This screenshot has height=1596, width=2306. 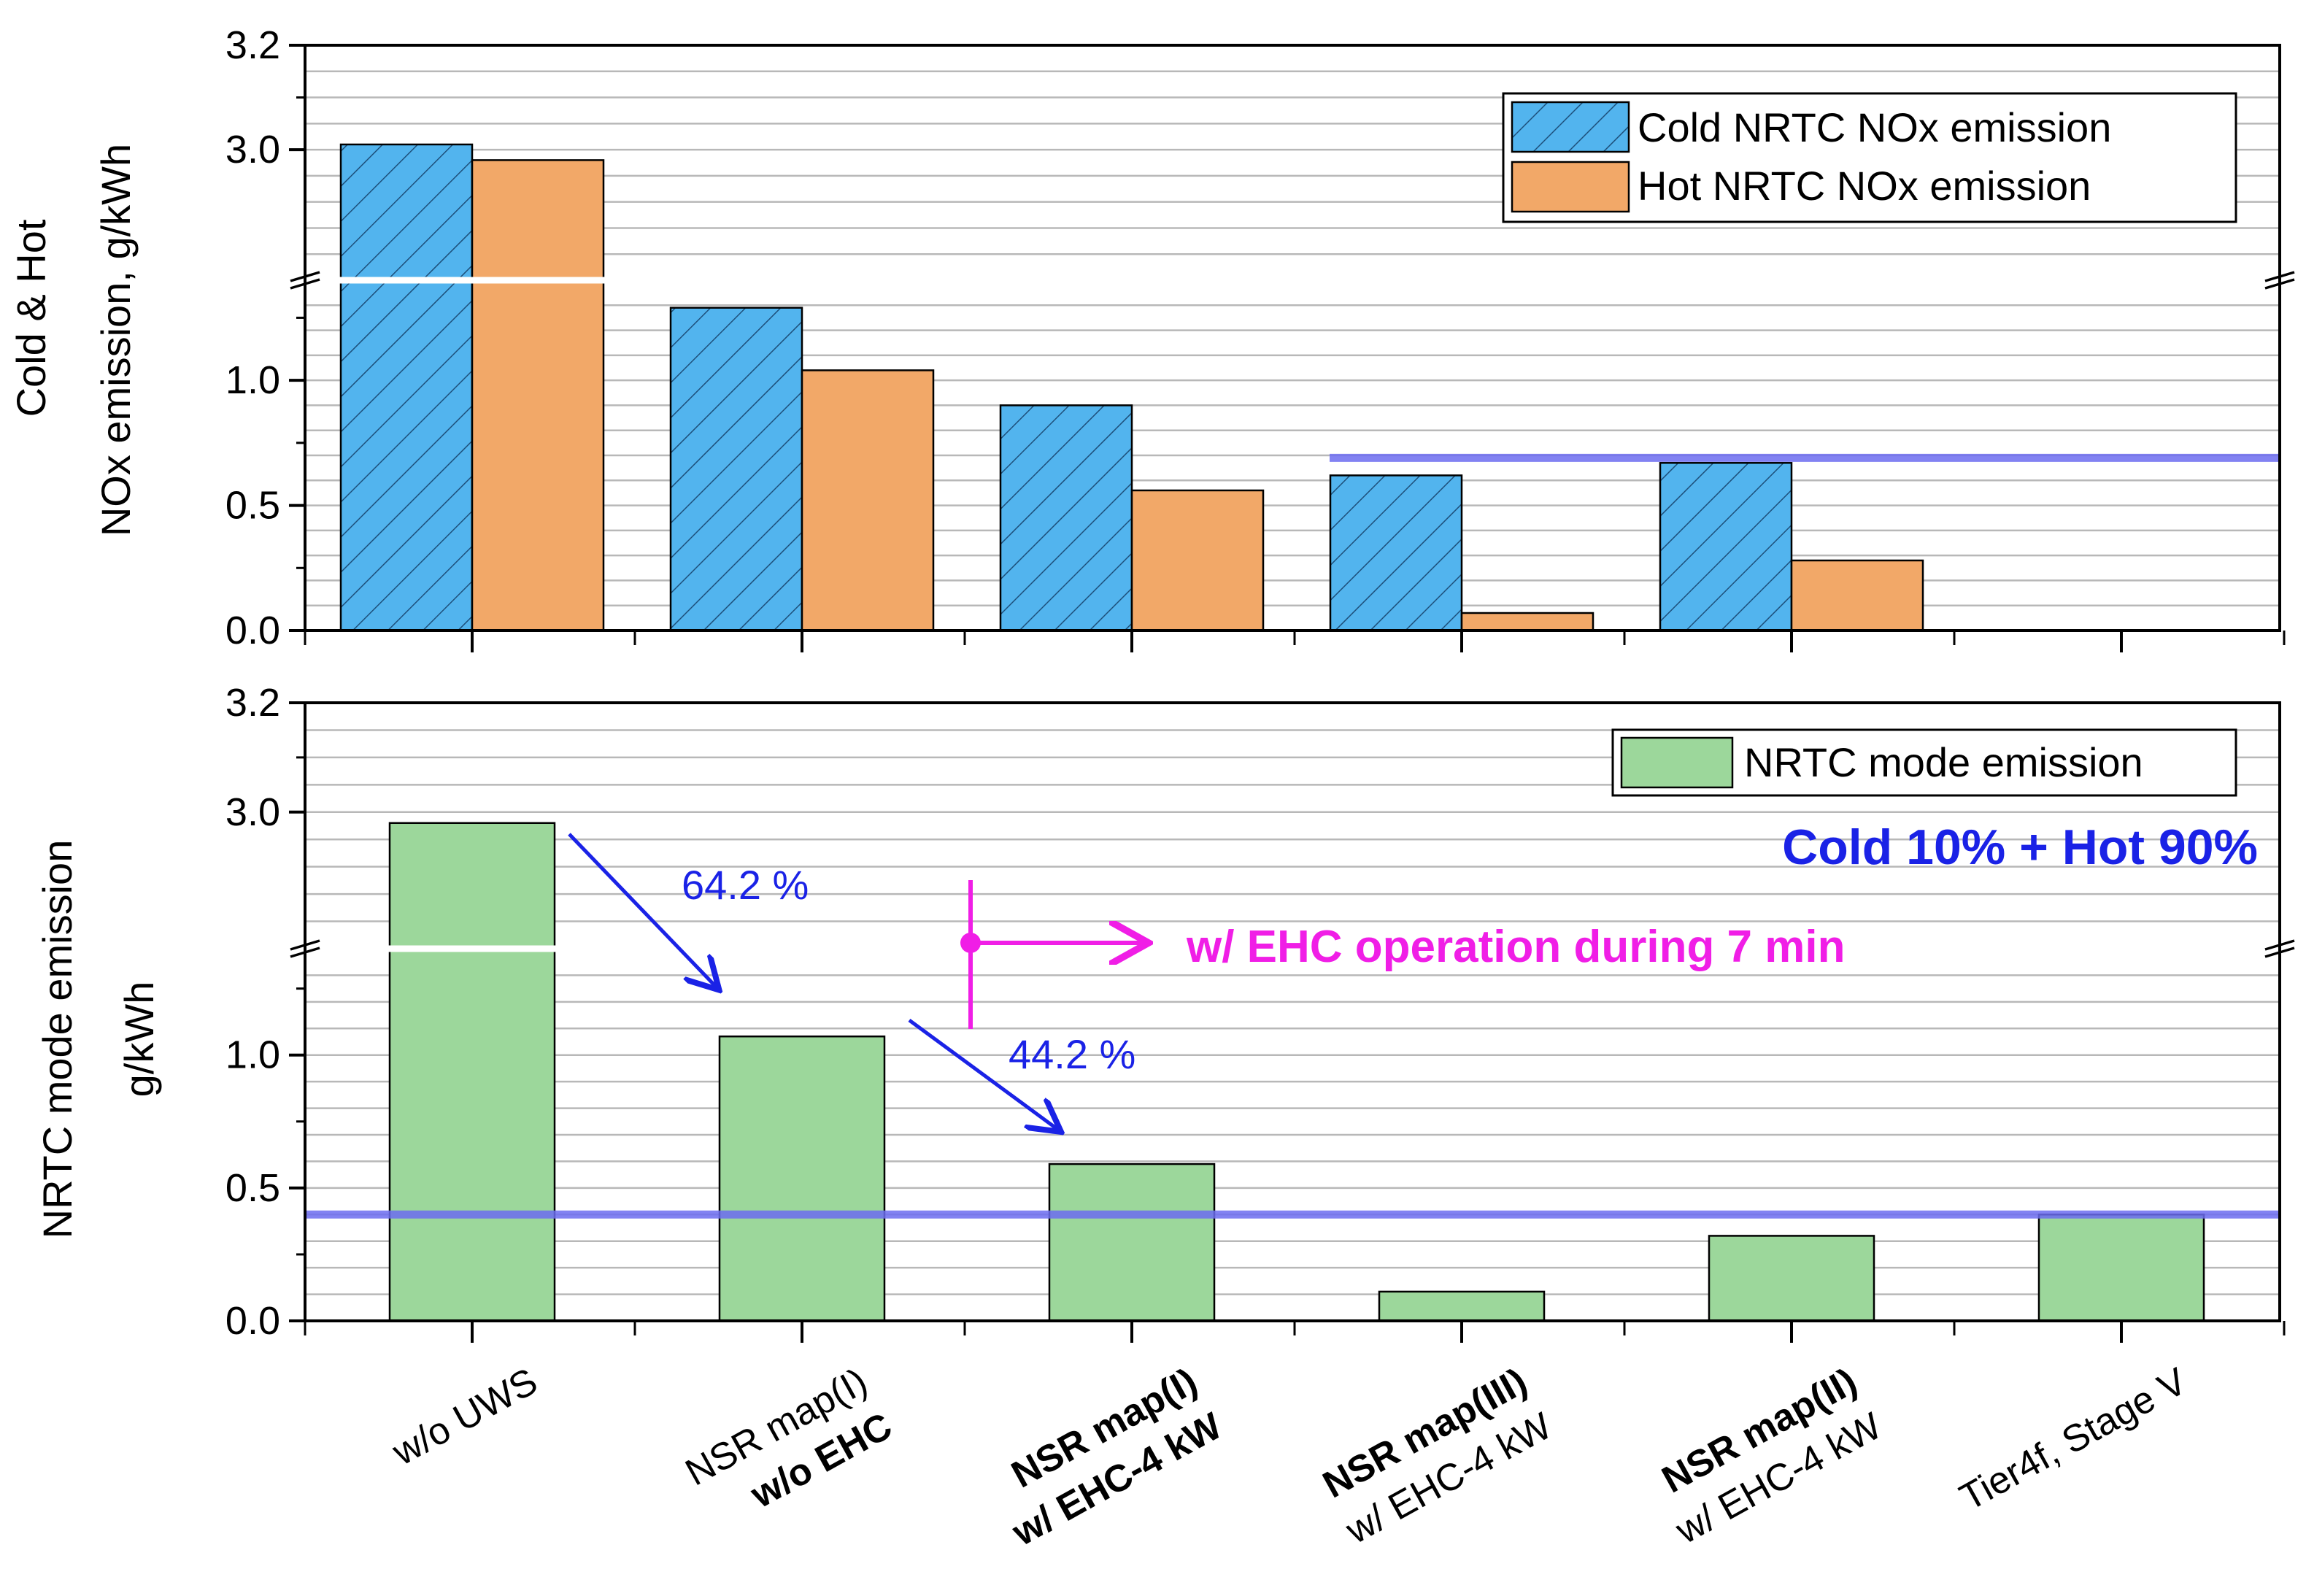 What do you see at coordinates (265, 1012) in the screenshot?
I see `bottom-y-ticks: 0.0 0.5 1.0 3.0 3.2` at bounding box center [265, 1012].